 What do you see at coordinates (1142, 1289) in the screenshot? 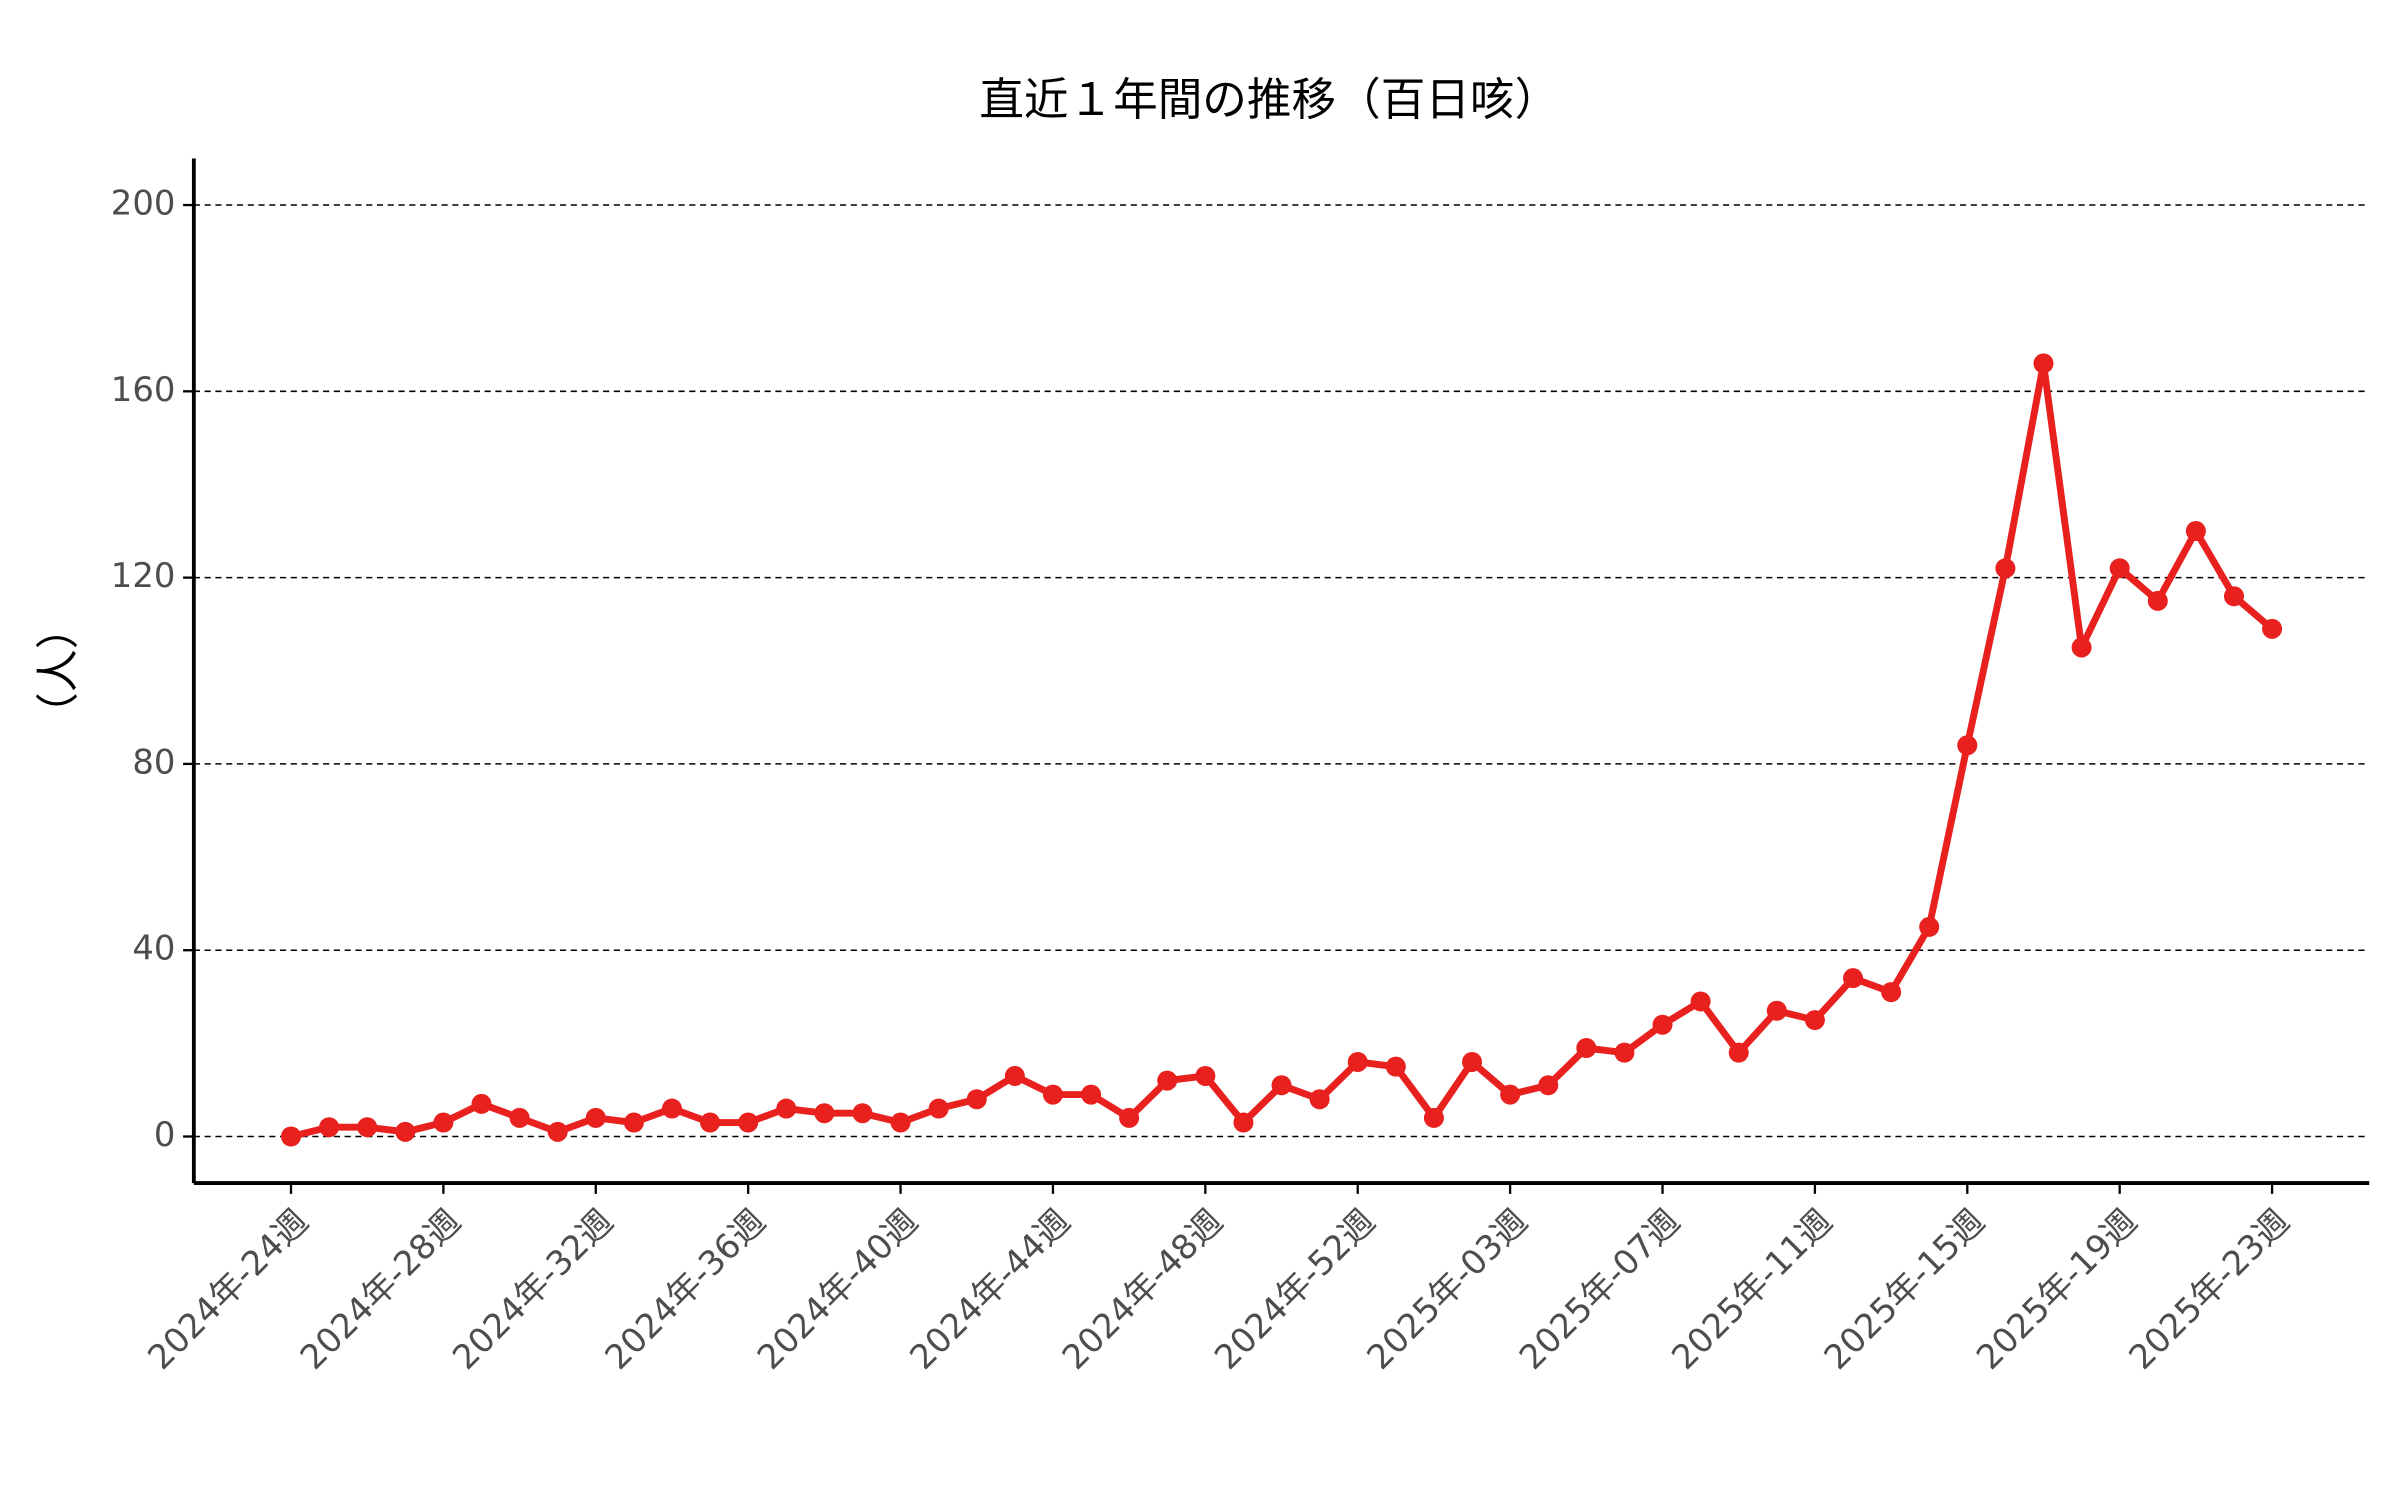
I see `x-tick-label: 2024年-48週` at bounding box center [1142, 1289].